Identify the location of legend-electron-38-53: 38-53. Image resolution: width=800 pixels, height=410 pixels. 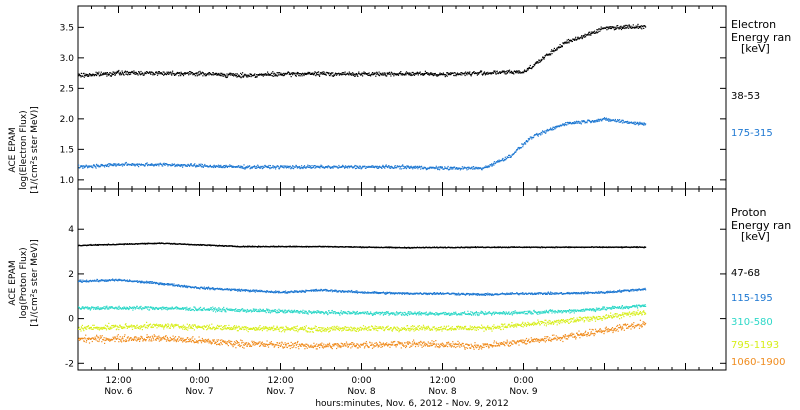
(745, 96).